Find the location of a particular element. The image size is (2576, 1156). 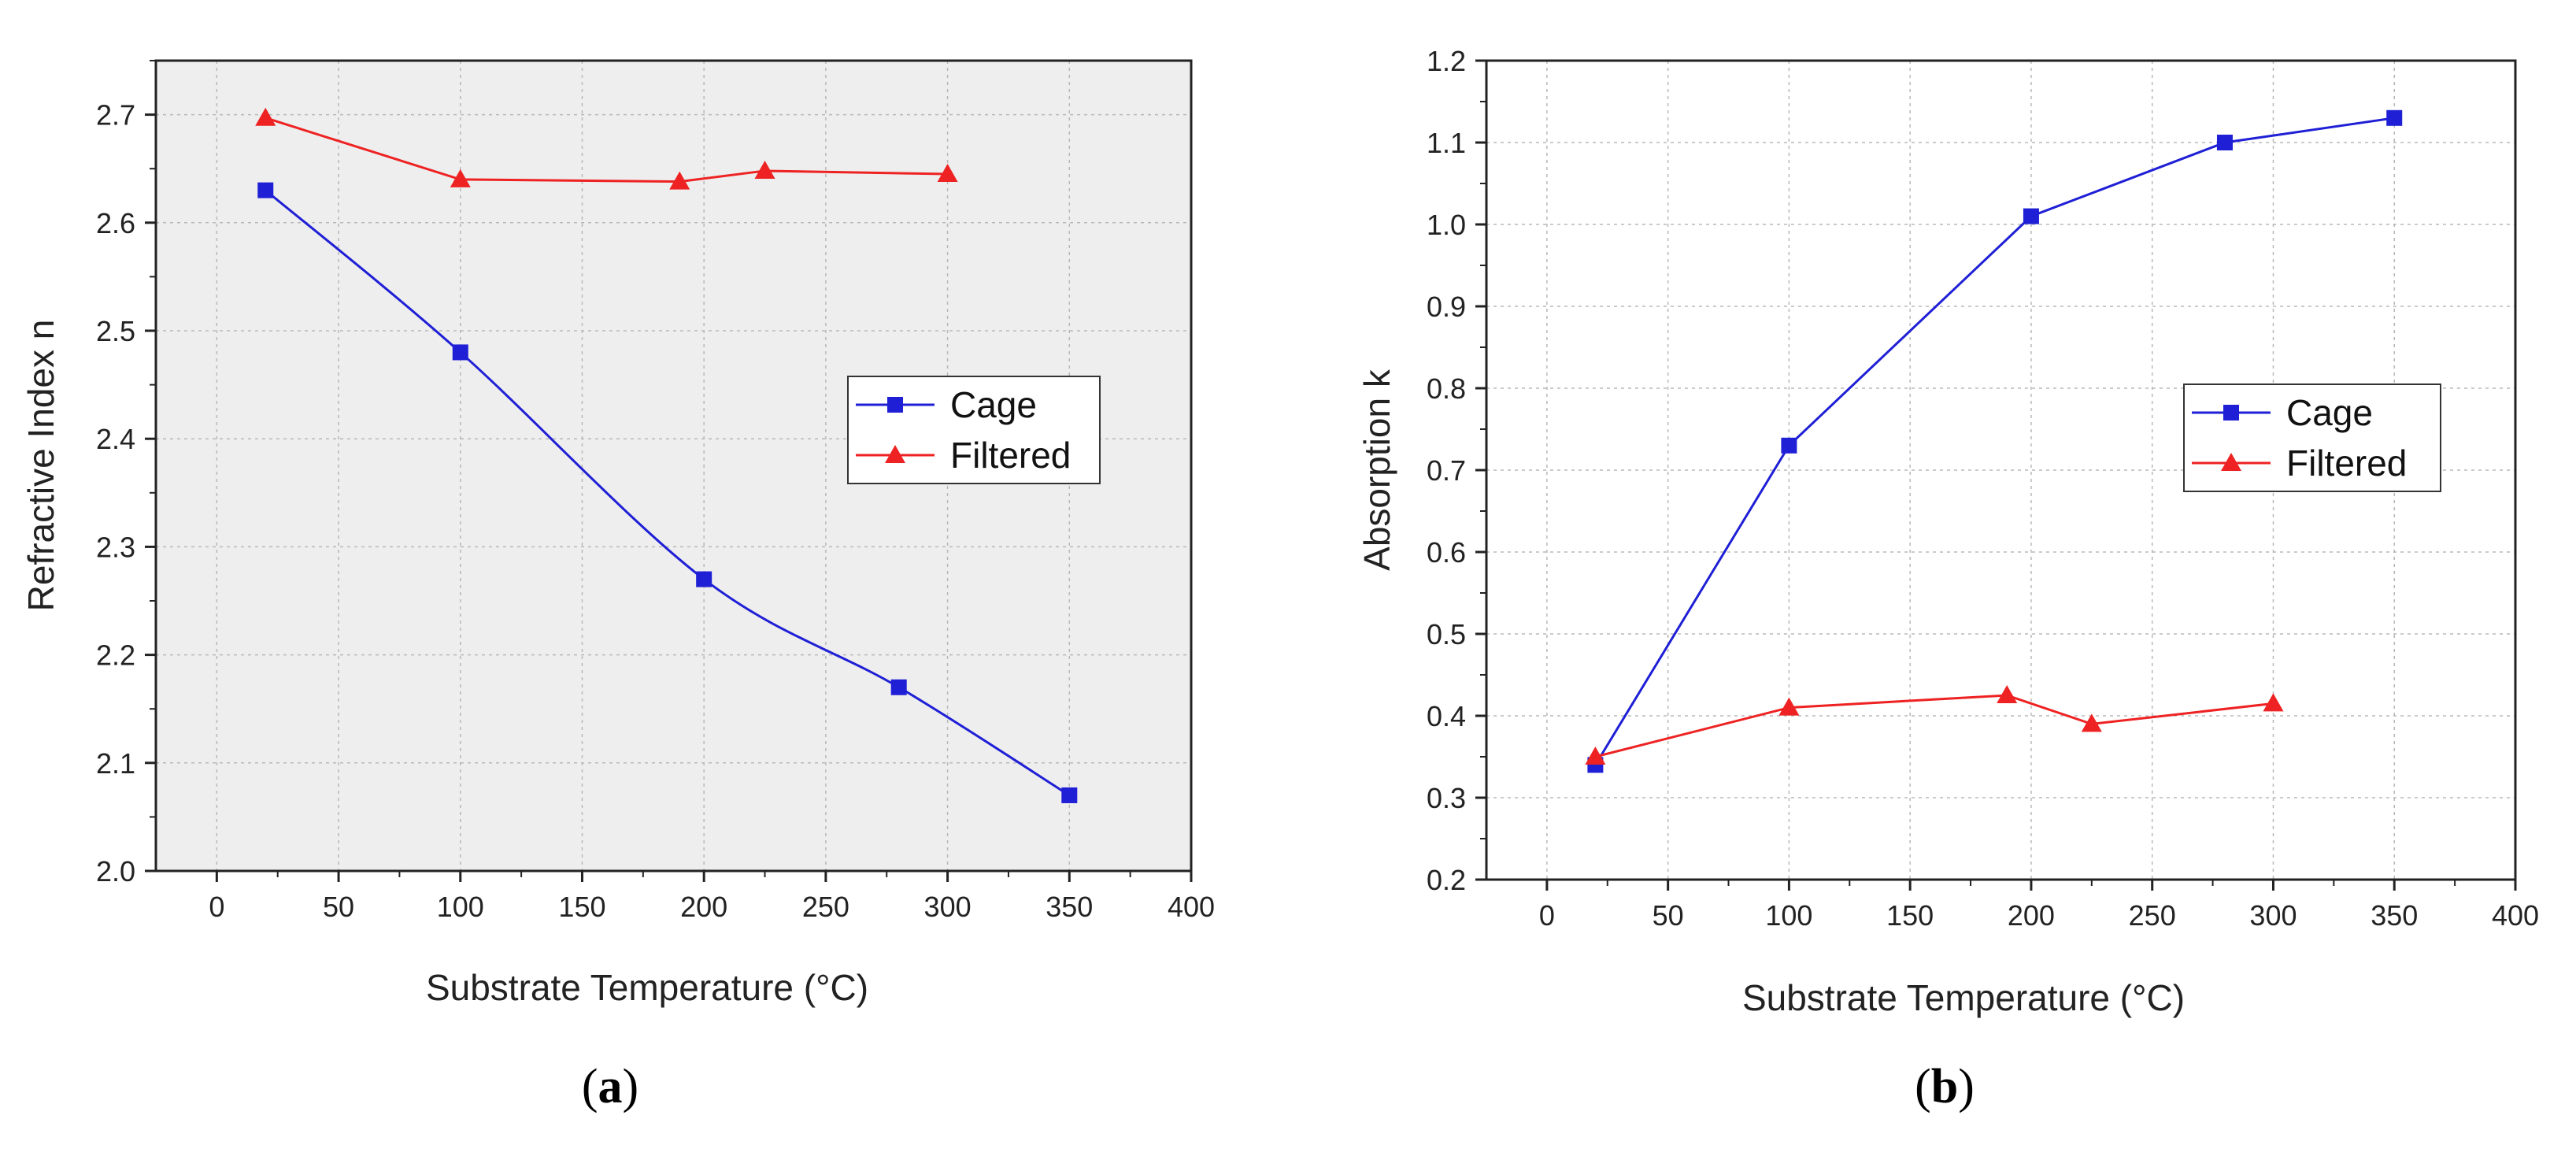

y-tick-label: 0.3 is located at coordinates (1446, 798).